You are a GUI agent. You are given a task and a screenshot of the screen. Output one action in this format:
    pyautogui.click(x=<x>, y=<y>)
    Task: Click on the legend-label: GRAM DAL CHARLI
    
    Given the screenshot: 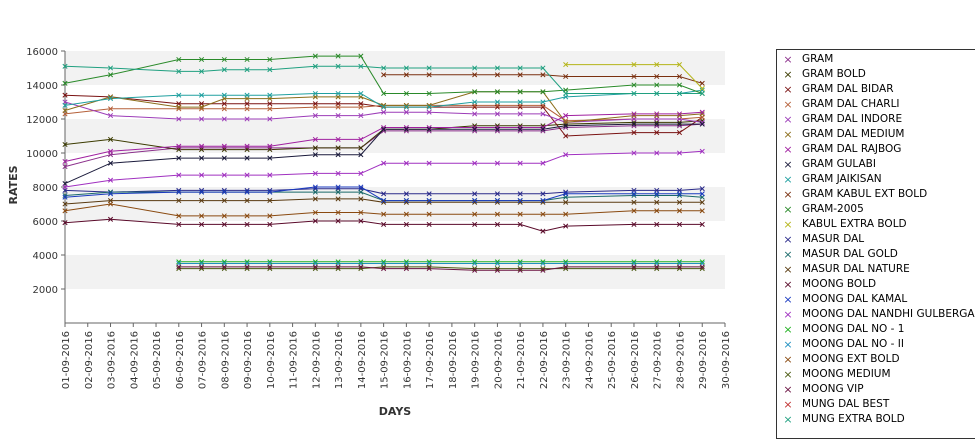 What is the action you would take?
    pyautogui.click(x=851, y=104)
    